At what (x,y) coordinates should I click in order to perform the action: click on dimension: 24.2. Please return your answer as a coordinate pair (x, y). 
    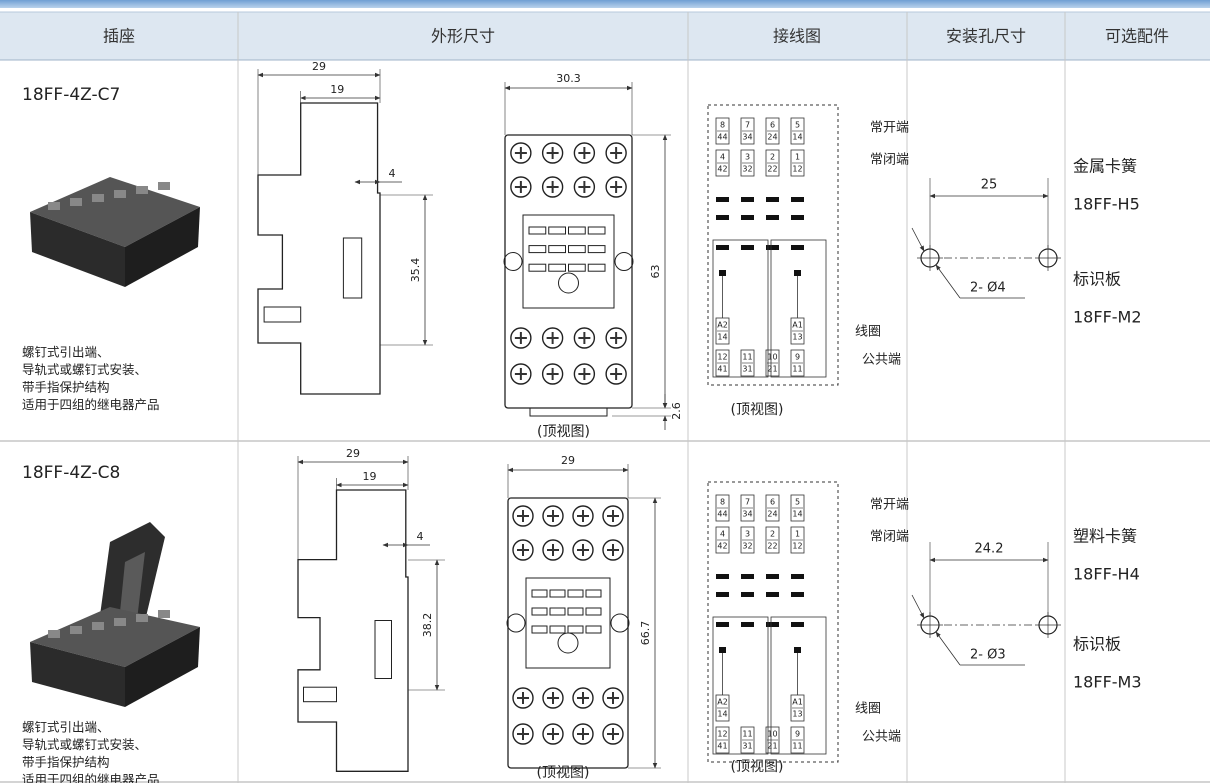
    Looking at the image, I should click on (989, 549).